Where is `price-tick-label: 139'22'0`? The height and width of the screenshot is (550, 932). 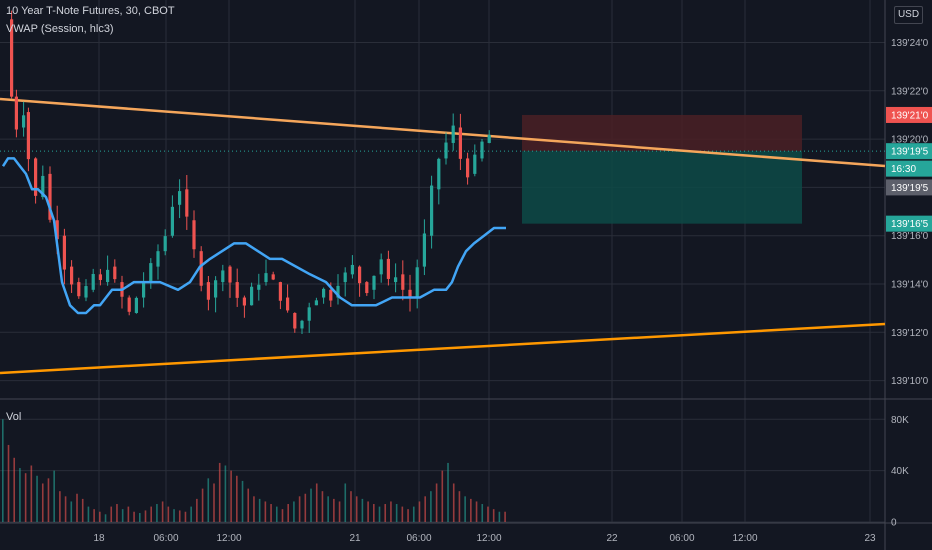 price-tick-label: 139'22'0 is located at coordinates (910, 91).